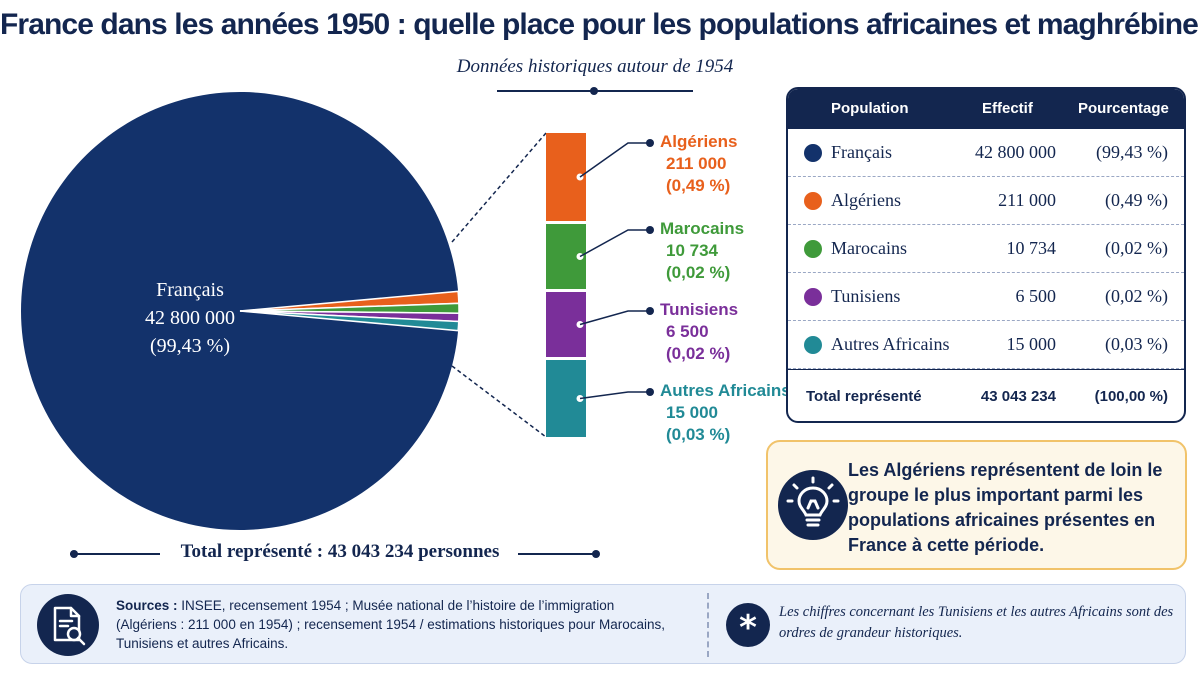 This screenshot has height=675, width=1199. Describe the element at coordinates (1132, 152) in the screenshot. I see `row-pct: (99,43 %)` at that location.